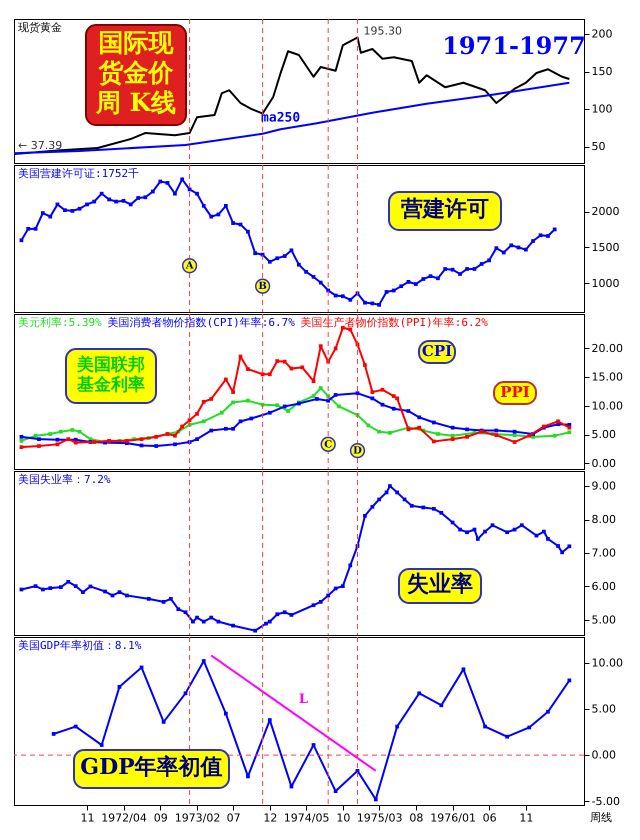  What do you see at coordinates (40, 145) in the screenshot?
I see `annotation: ← 37.39` at bounding box center [40, 145].